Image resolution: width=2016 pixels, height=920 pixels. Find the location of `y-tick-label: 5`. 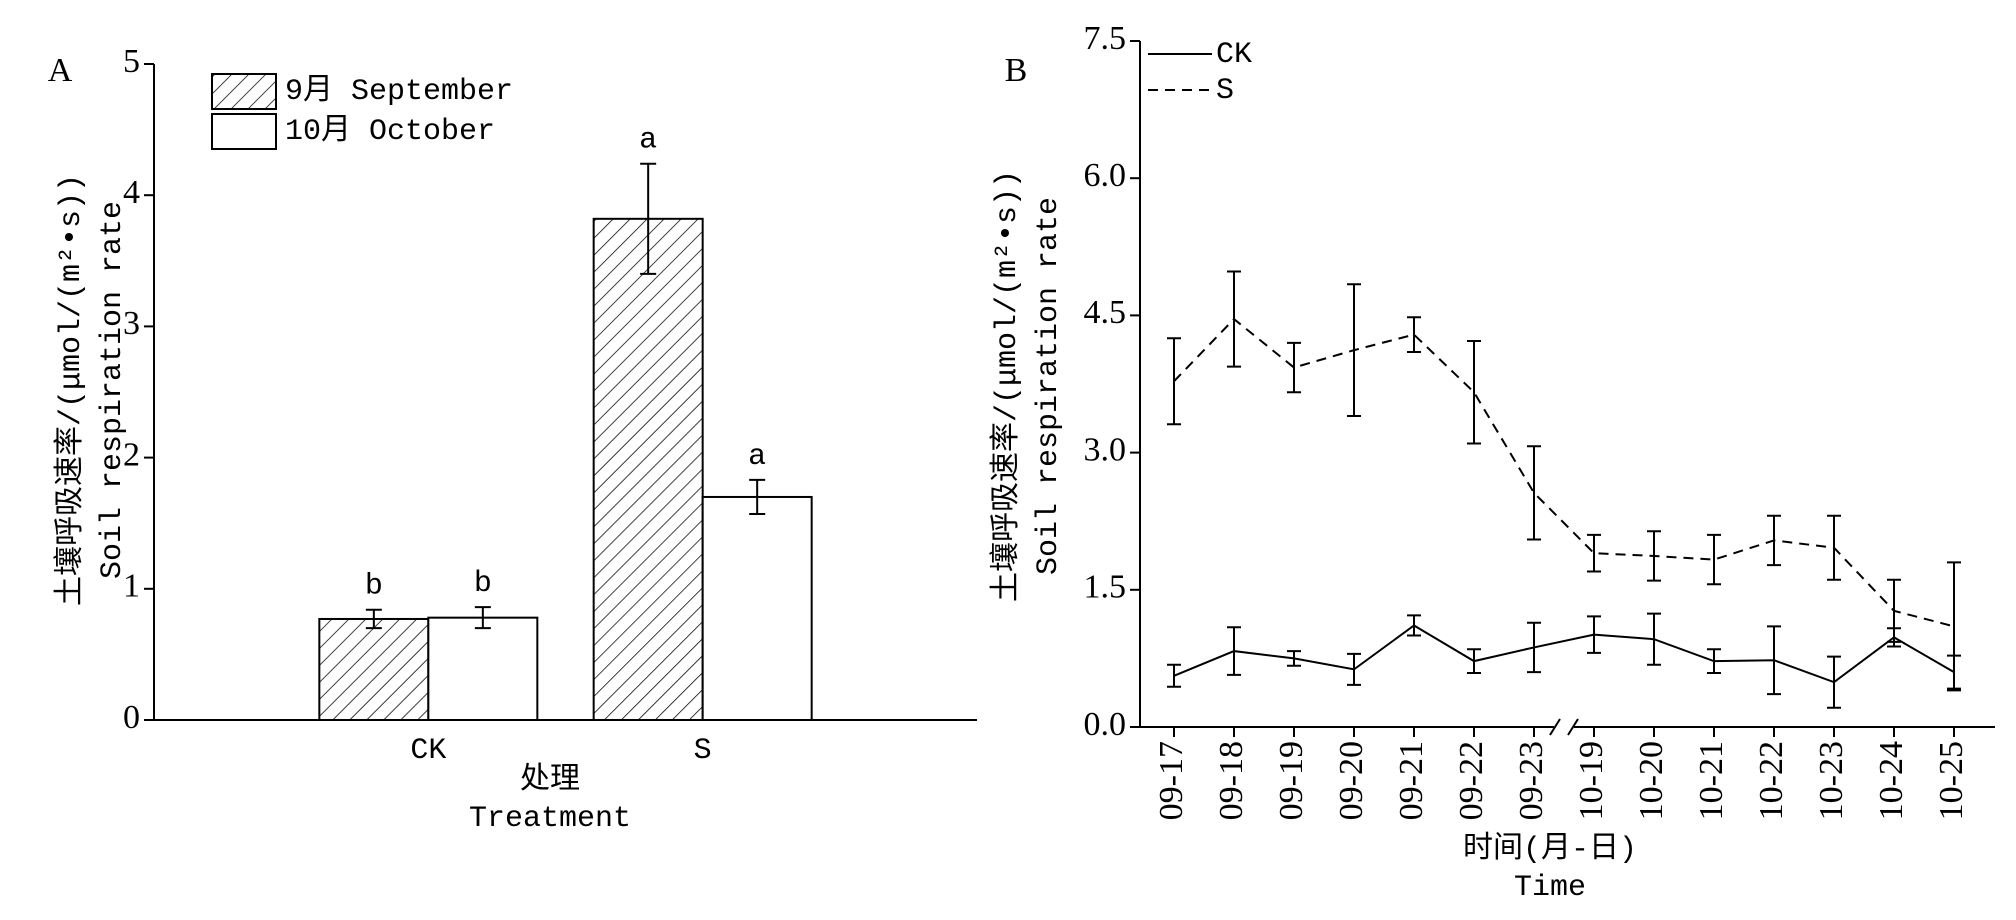

y-tick-label: 5 is located at coordinates (131, 61).